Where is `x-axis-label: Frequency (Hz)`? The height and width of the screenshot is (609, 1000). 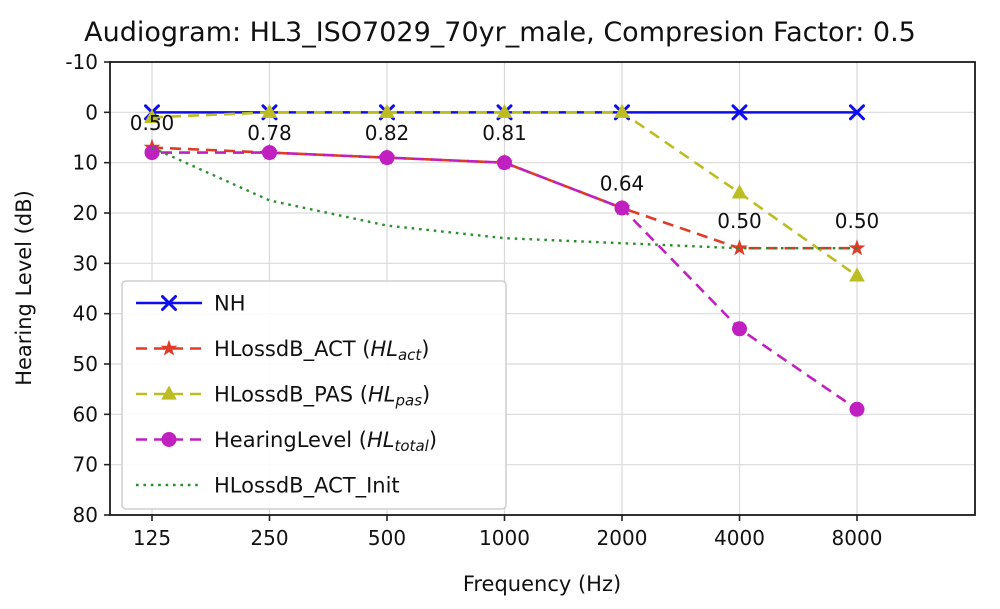 x-axis-label: Frequency (Hz) is located at coordinates (542, 584).